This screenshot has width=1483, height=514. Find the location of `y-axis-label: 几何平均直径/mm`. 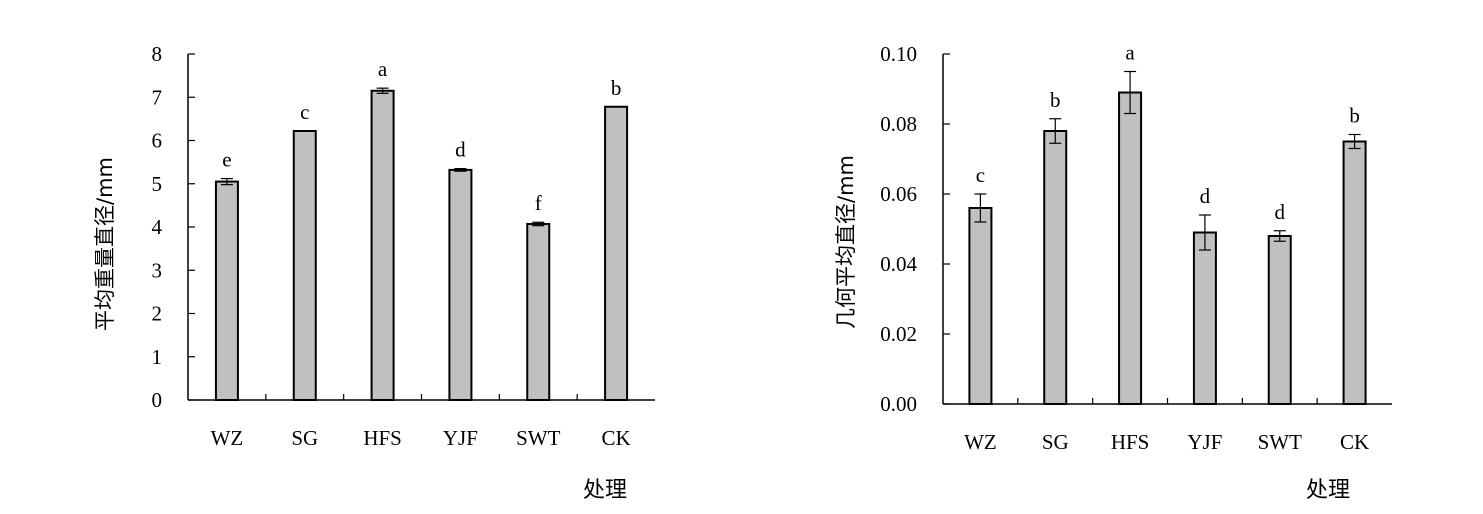

y-axis-label: 几何平均直径/mm is located at coordinates (846, 242).